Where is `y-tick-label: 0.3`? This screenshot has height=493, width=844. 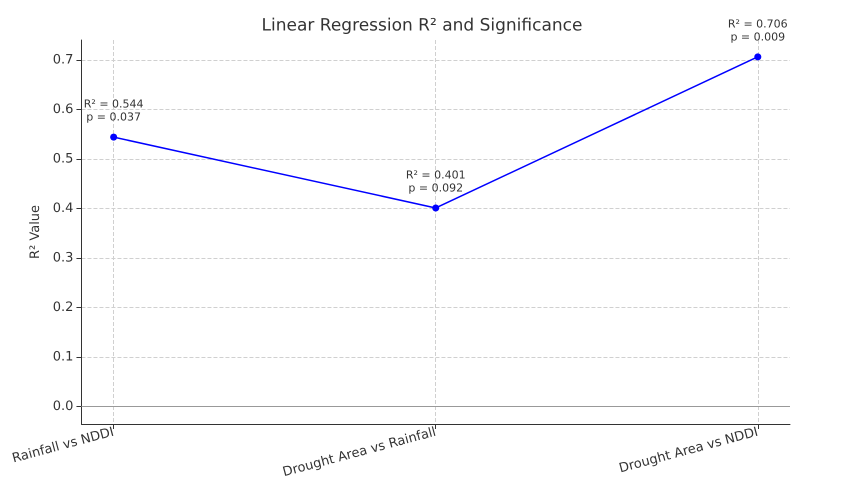
y-tick-label: 0.3 is located at coordinates (63, 258).